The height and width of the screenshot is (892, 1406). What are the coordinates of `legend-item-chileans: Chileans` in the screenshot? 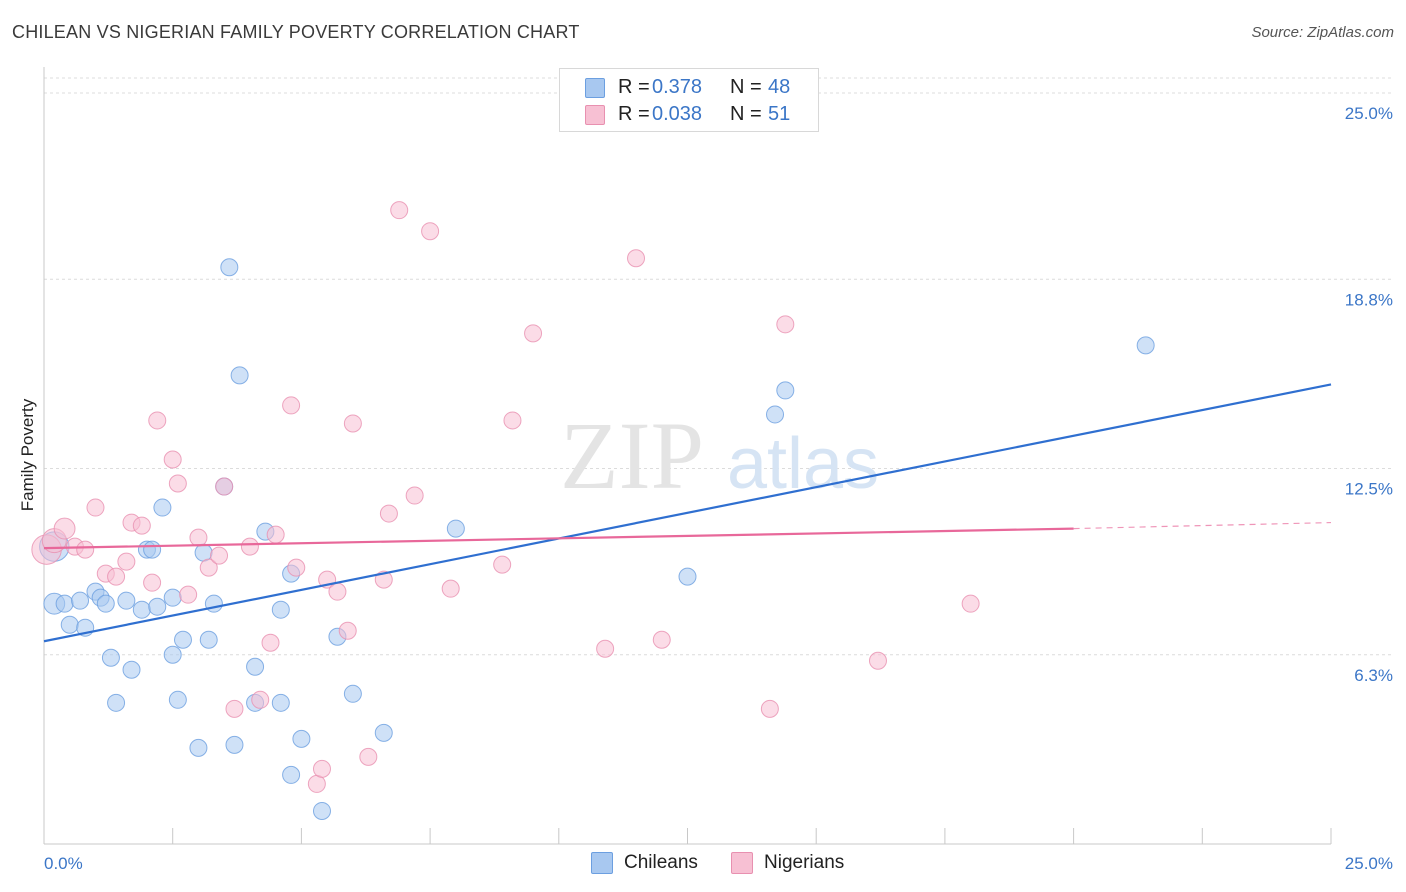 It's located at (644, 863).